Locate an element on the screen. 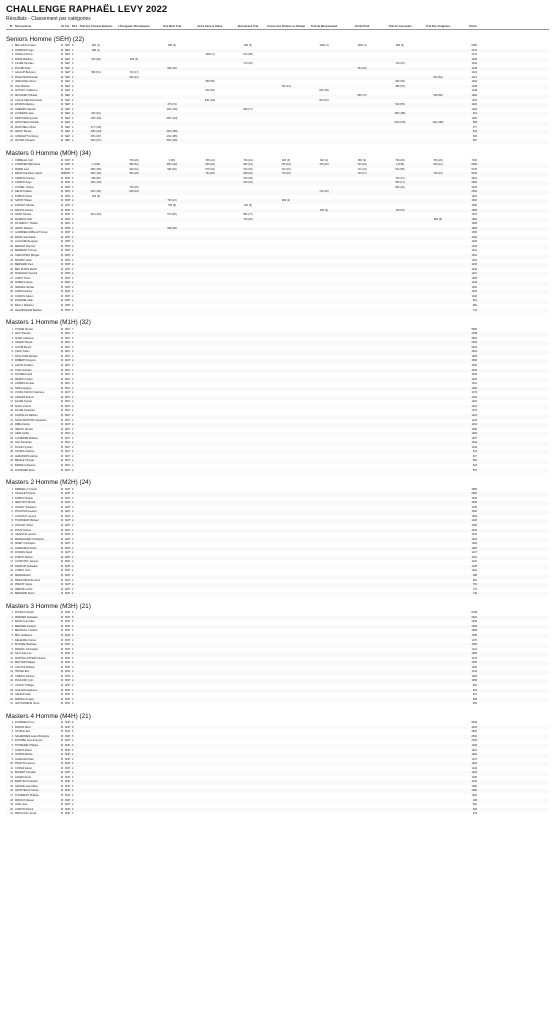 The image size is (555, 1024). table-cell: LEYRAT François is located at coordinates (25, 141).